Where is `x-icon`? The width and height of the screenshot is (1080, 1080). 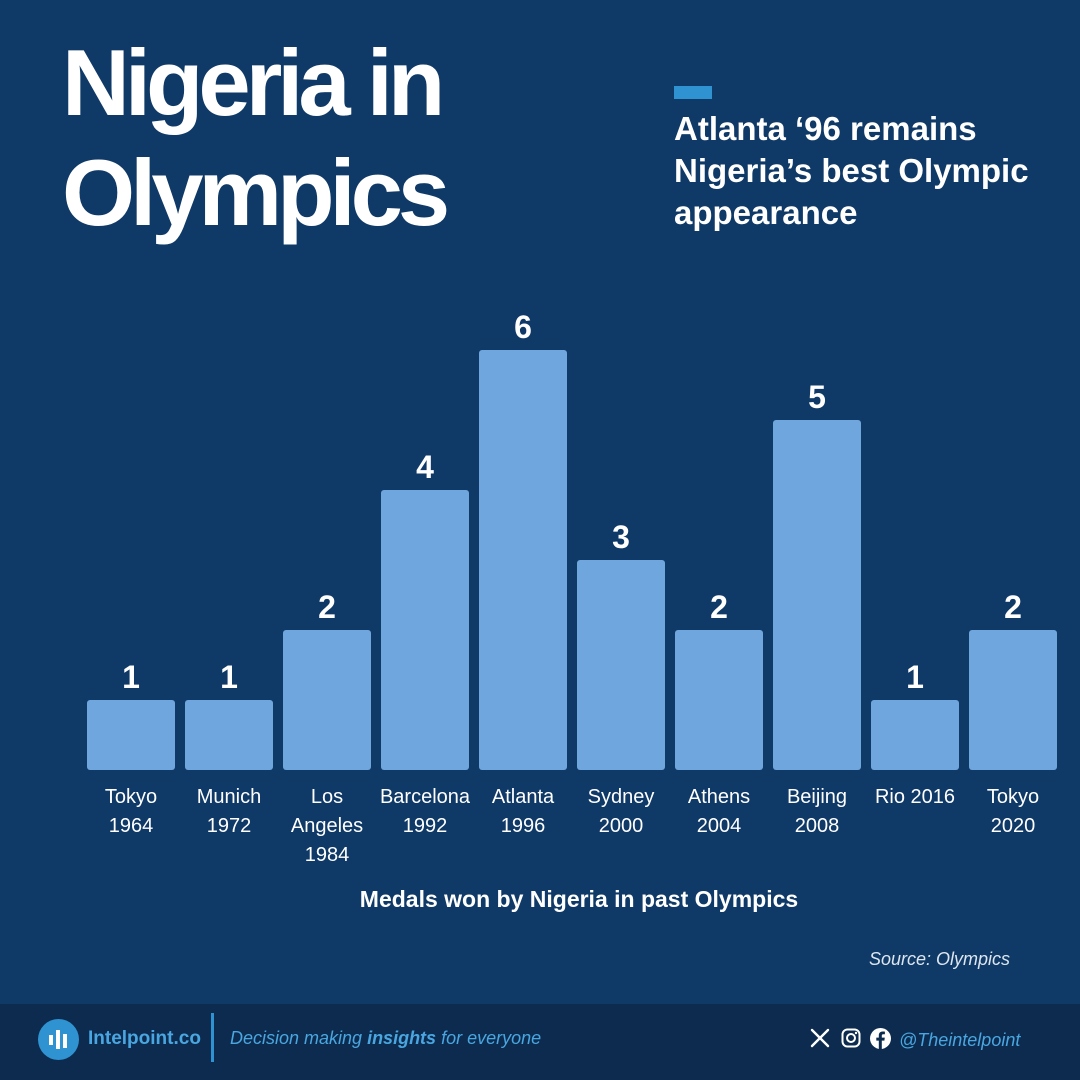
x-icon is located at coordinates (820, 1038).